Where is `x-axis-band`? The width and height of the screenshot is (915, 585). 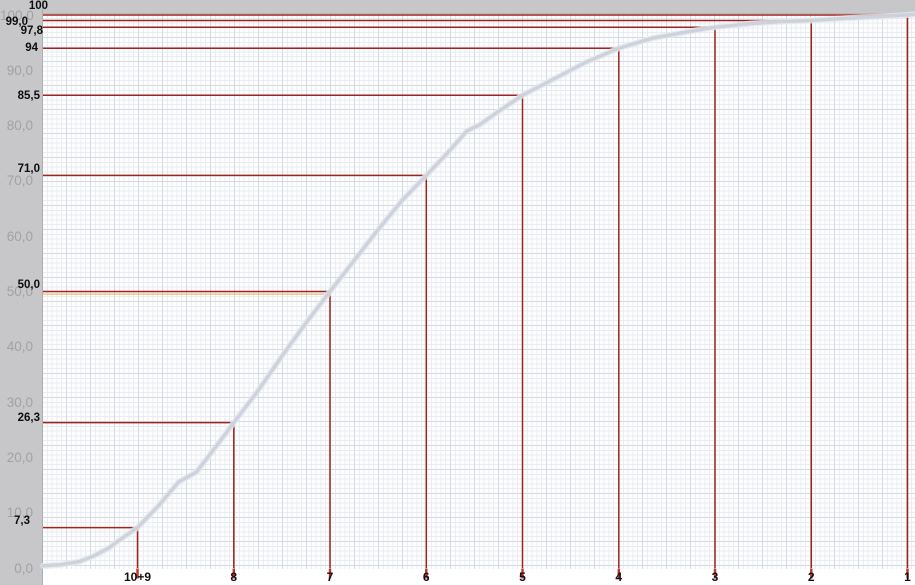
x-axis-band is located at coordinates (479, 577).